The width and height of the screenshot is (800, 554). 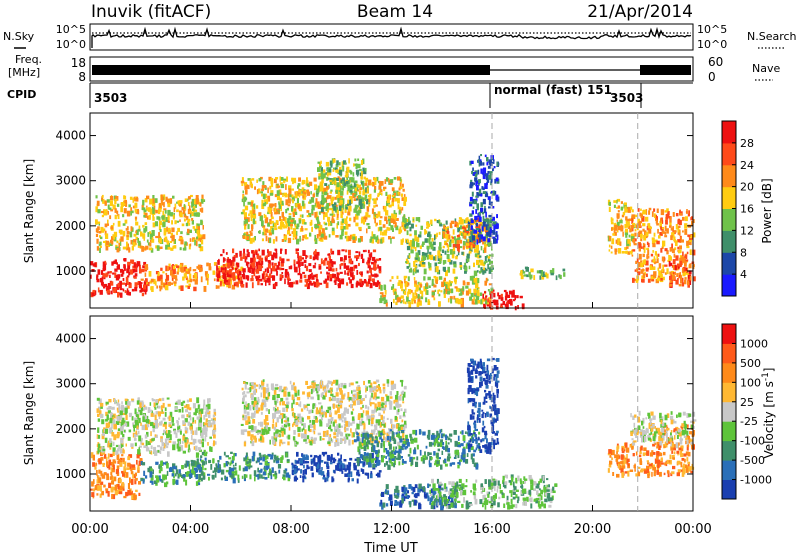 I want to click on power-ytick-label: 2000, so click(x=70, y=226).